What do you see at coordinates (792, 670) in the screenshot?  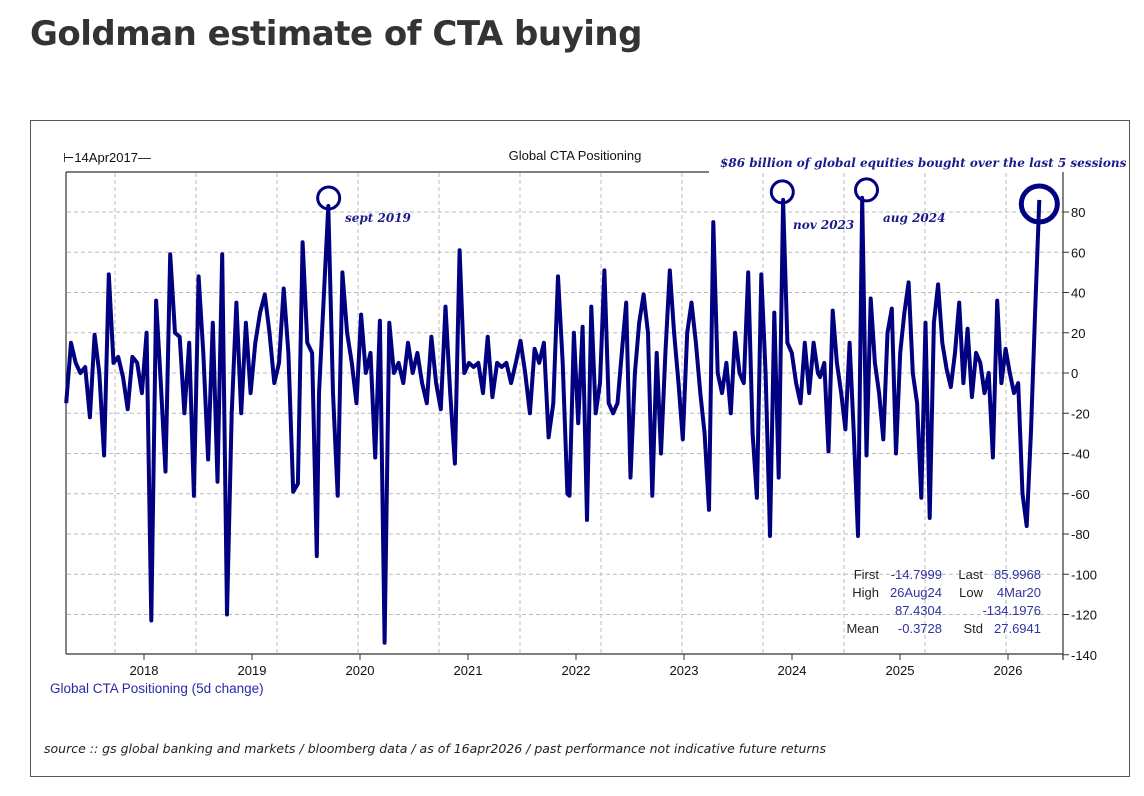 I see `x-tick-label: 2024` at bounding box center [792, 670].